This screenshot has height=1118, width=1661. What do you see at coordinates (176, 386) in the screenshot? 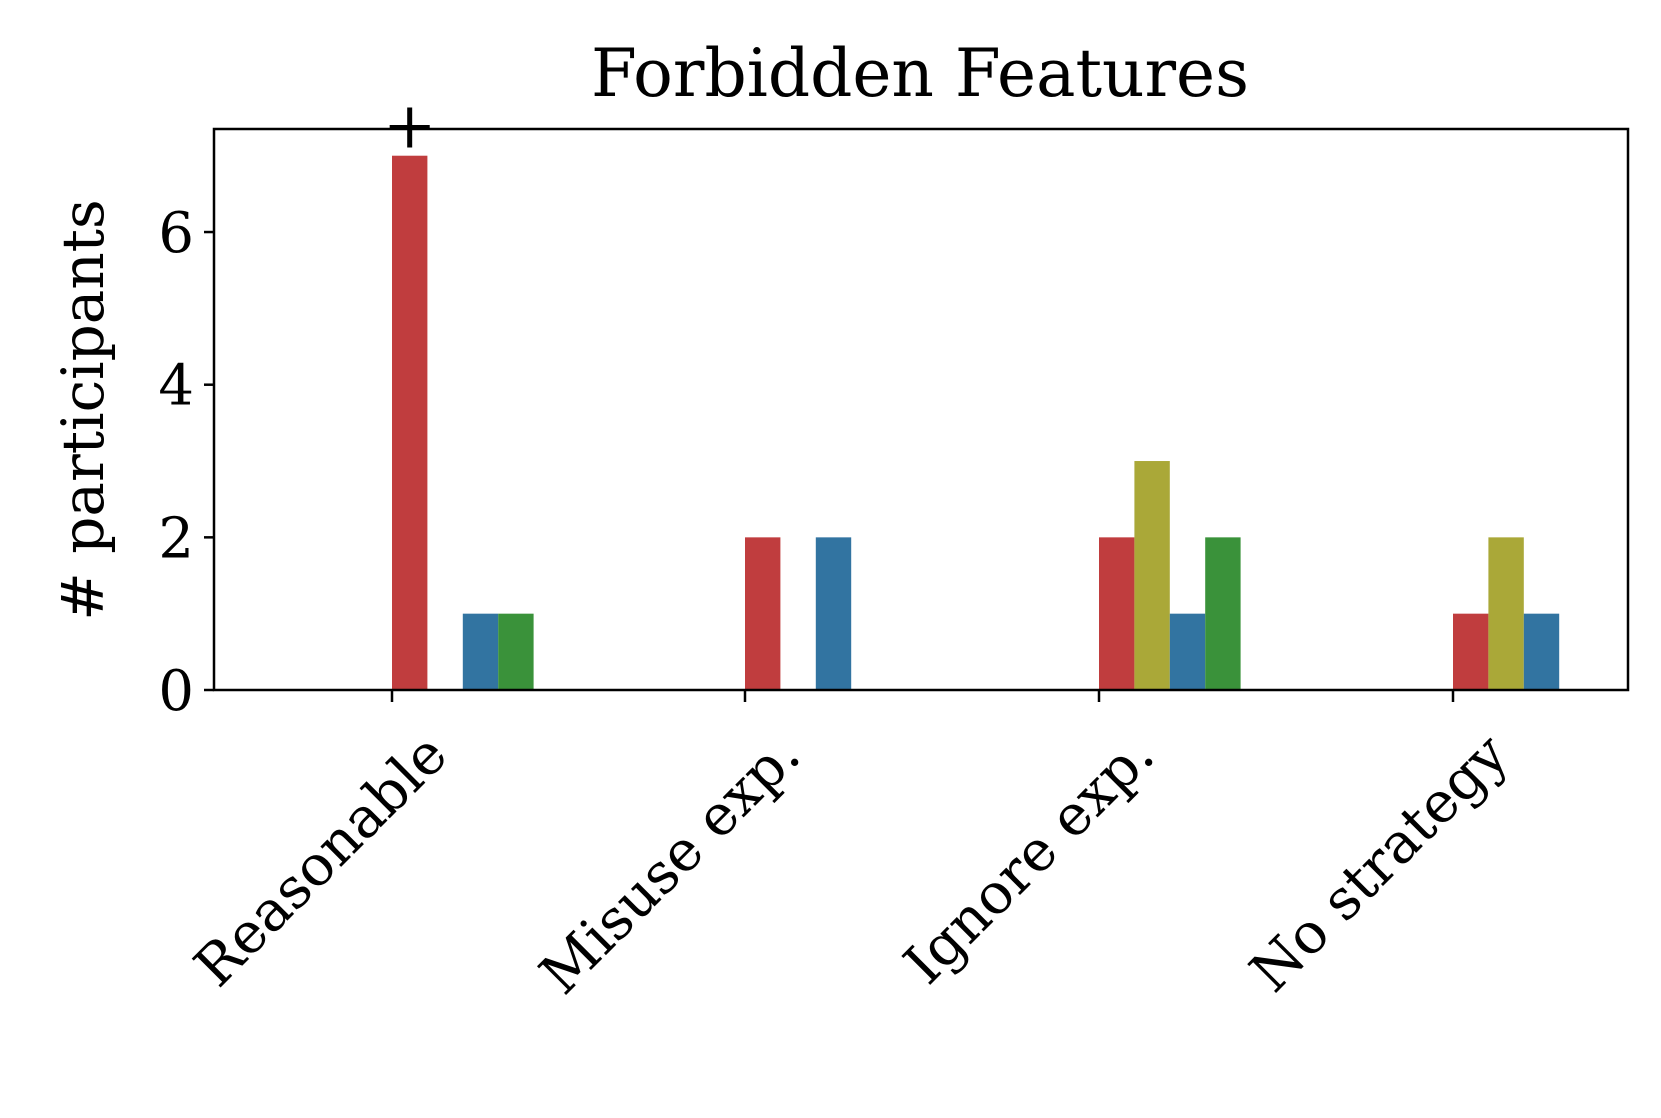
I see `y-tick-label: 4` at bounding box center [176, 386].